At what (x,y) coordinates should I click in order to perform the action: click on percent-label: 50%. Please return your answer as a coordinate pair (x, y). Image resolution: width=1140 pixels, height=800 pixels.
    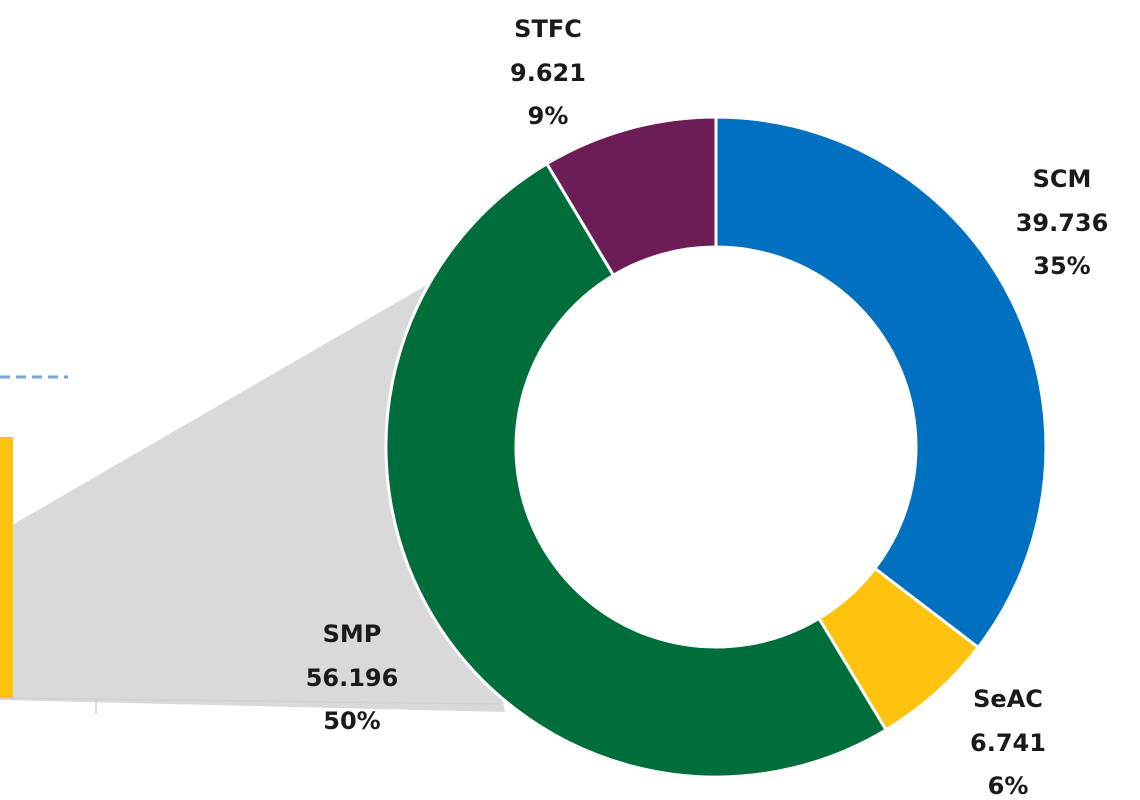
    Looking at the image, I should click on (351, 721).